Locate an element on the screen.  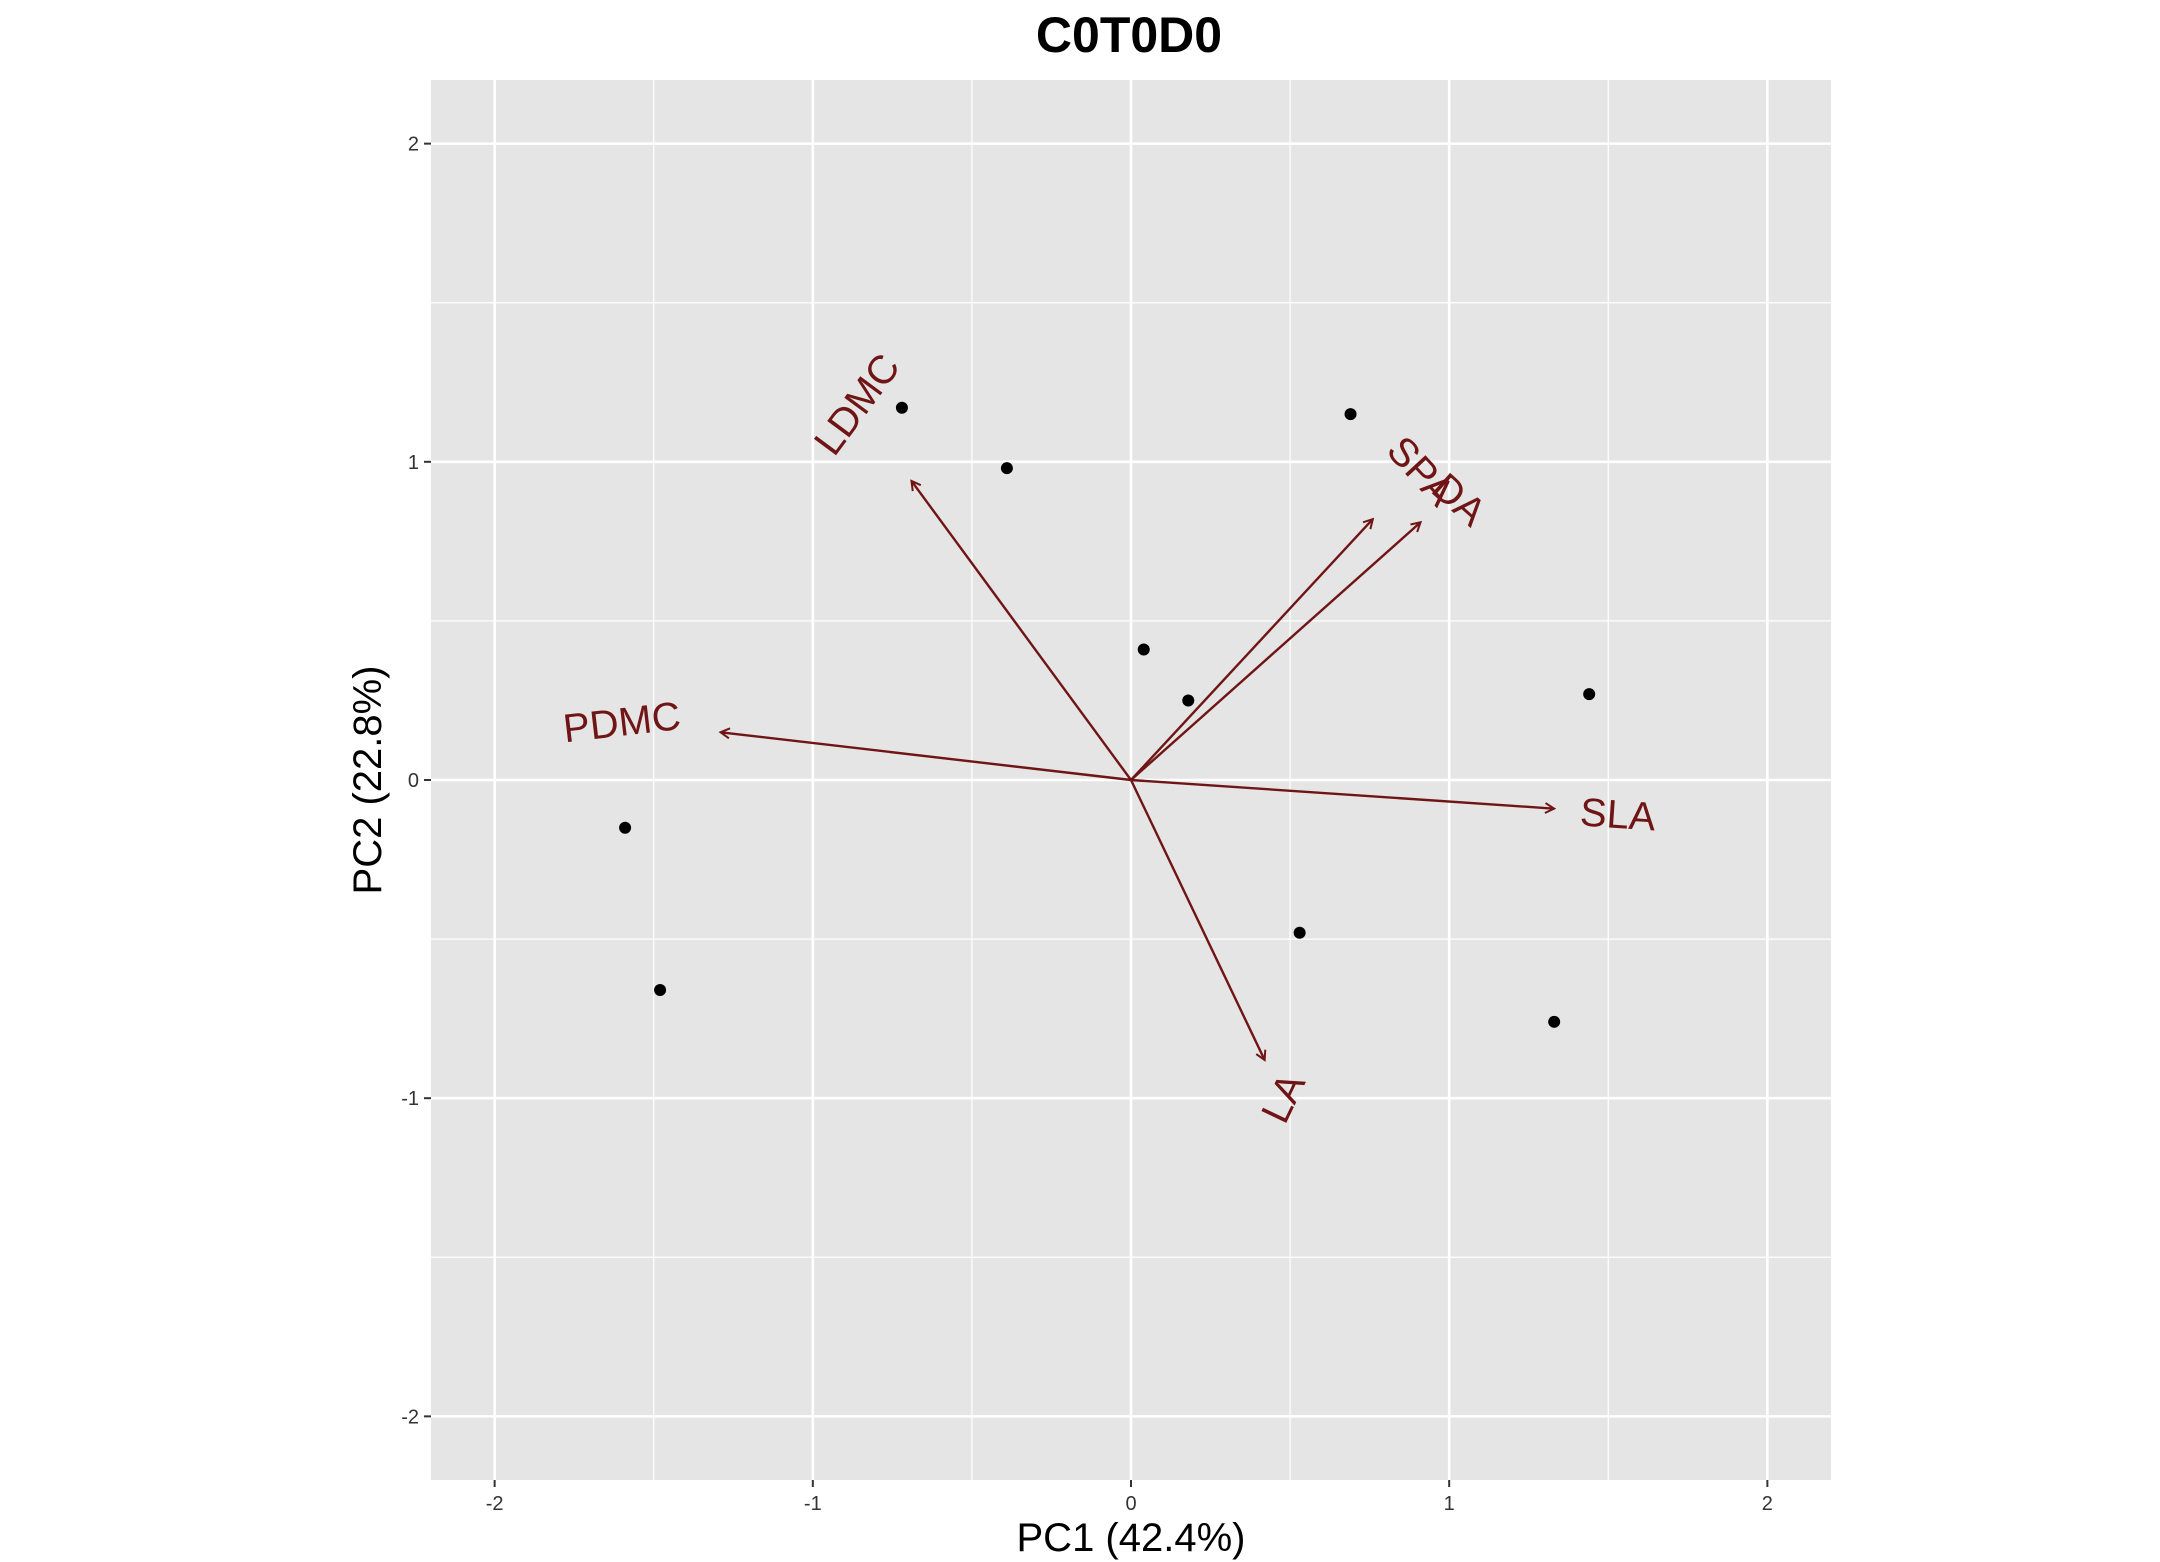
y-tick-label: -1 is located at coordinates (410, 1099).